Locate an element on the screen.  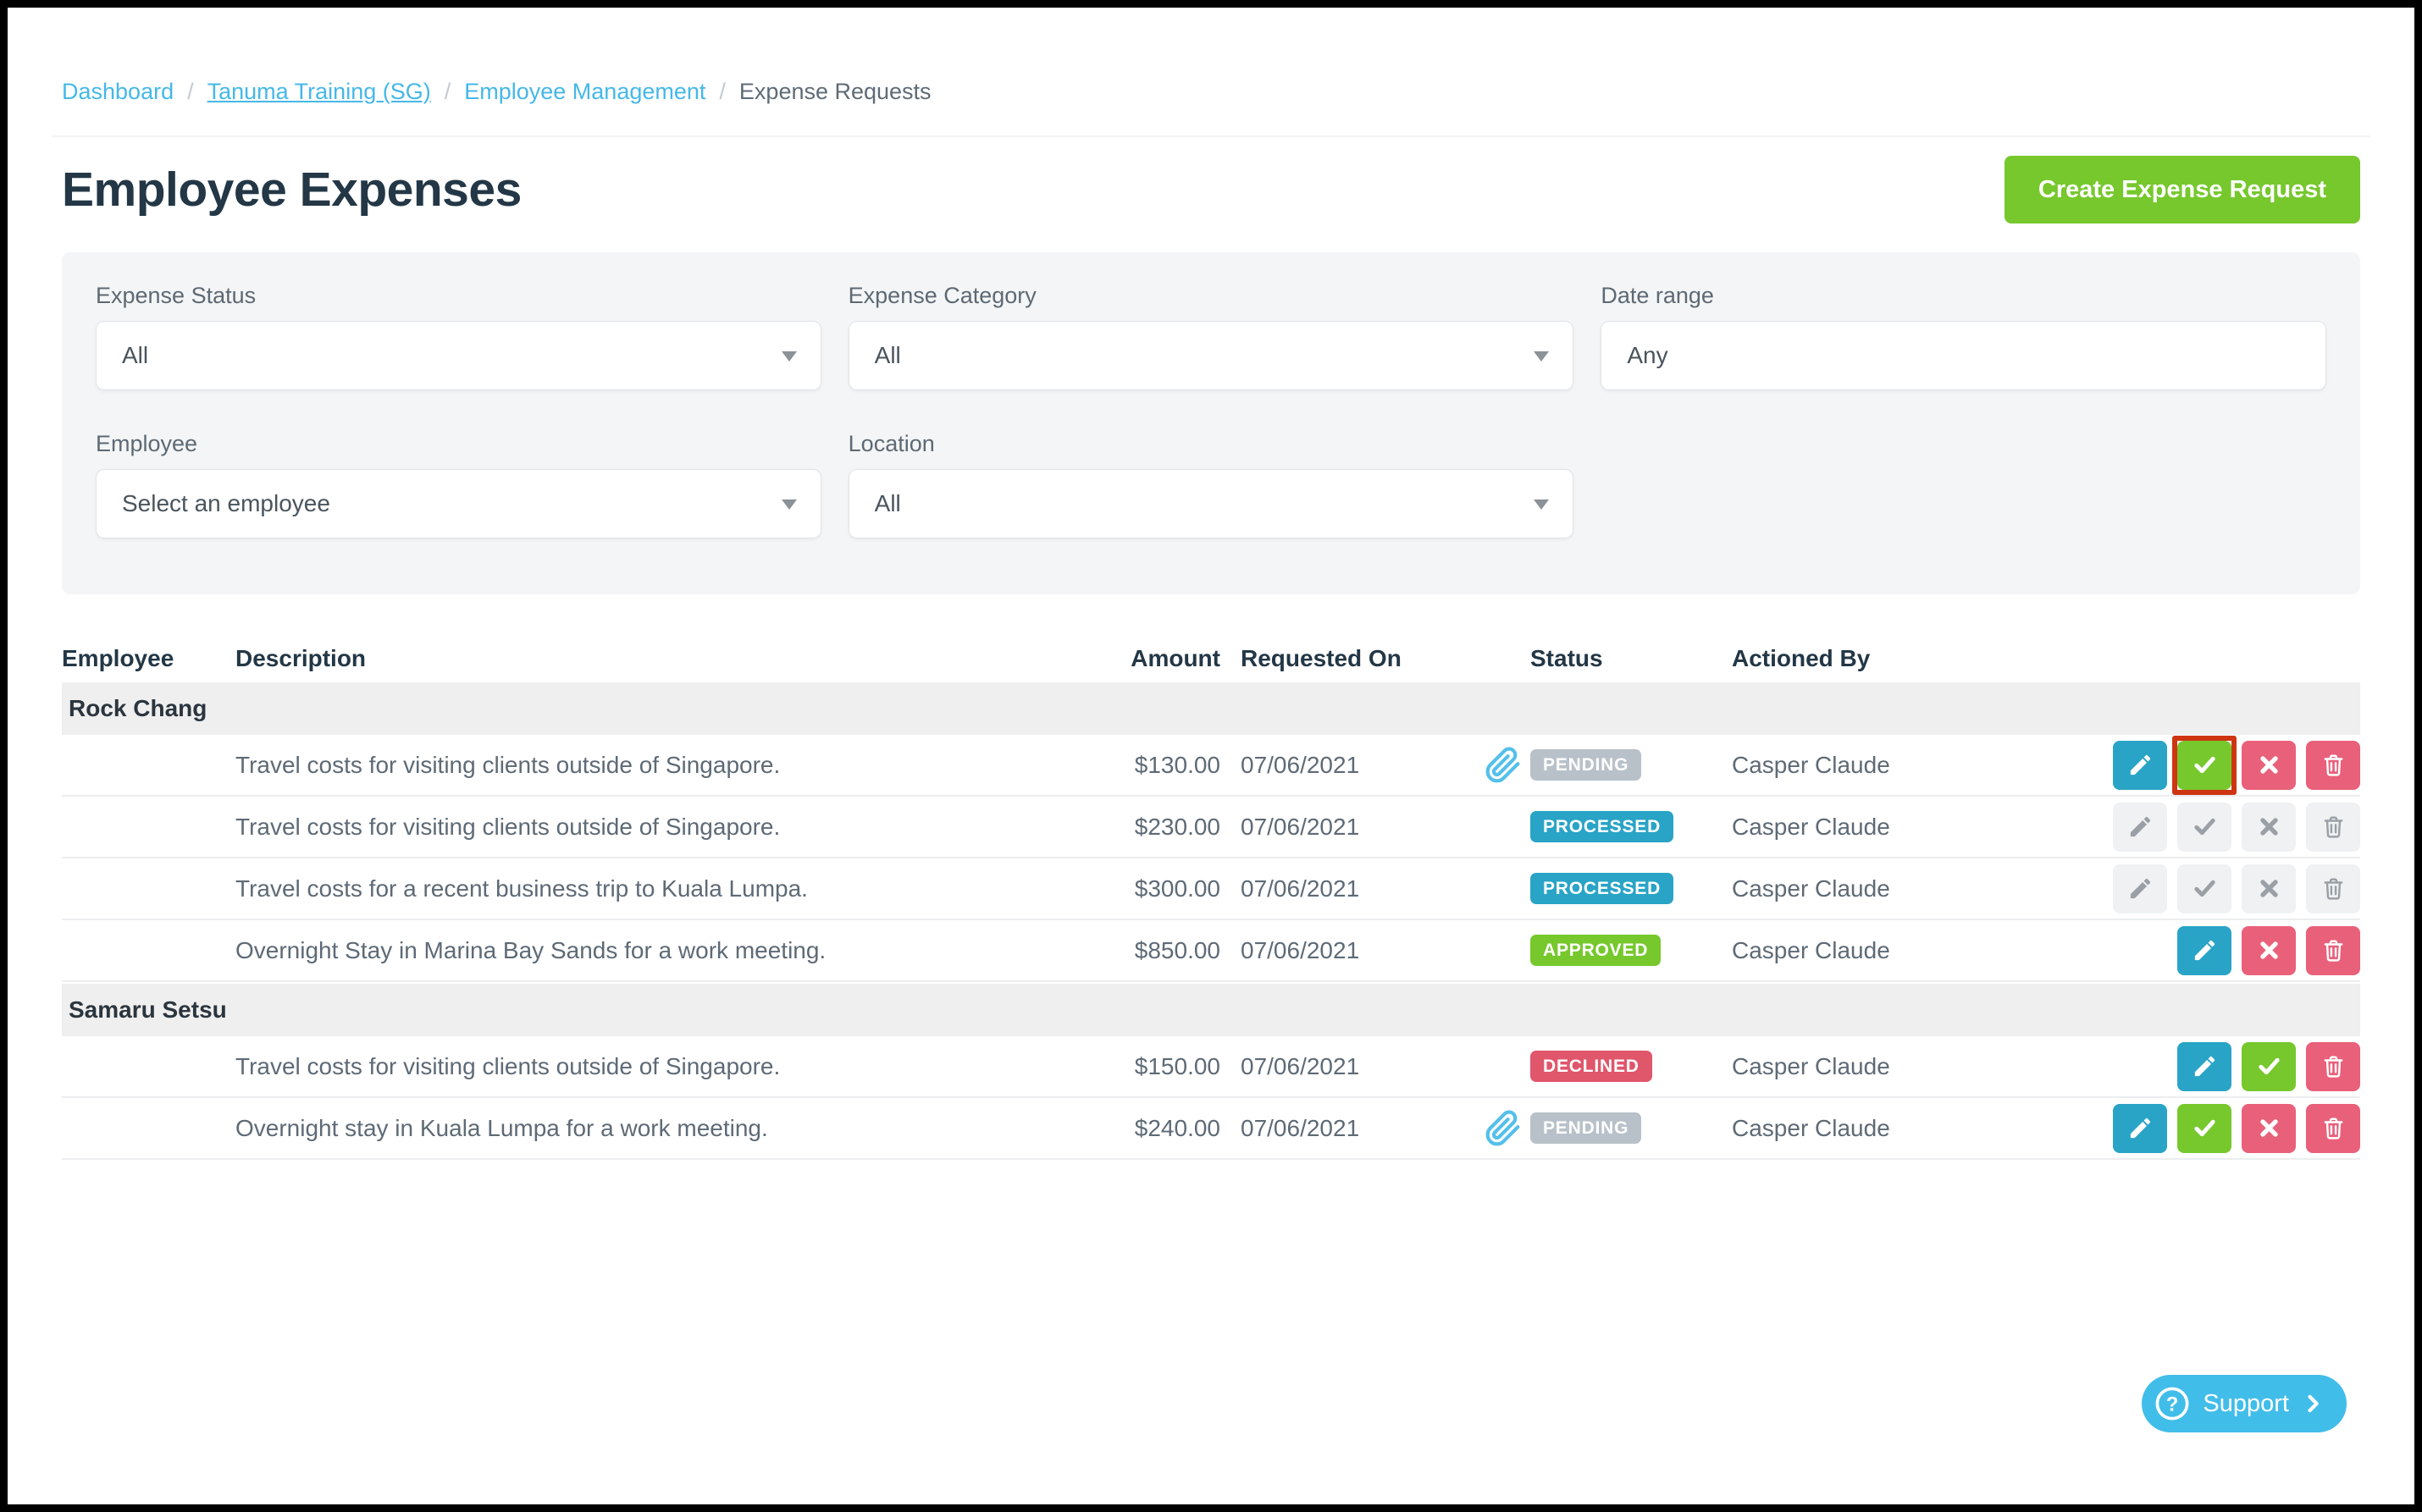
status-cell: PROCESSED is located at coordinates (1631, 889).